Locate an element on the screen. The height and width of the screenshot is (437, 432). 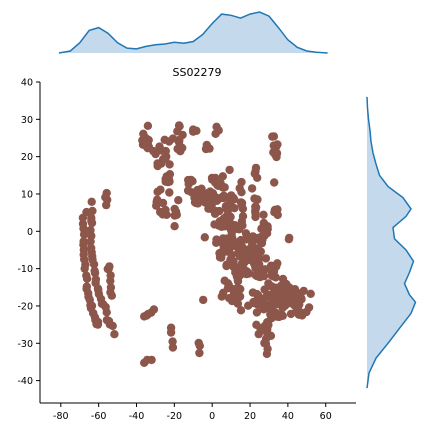
x-tick-label: -80 is located at coordinates (61, 416).